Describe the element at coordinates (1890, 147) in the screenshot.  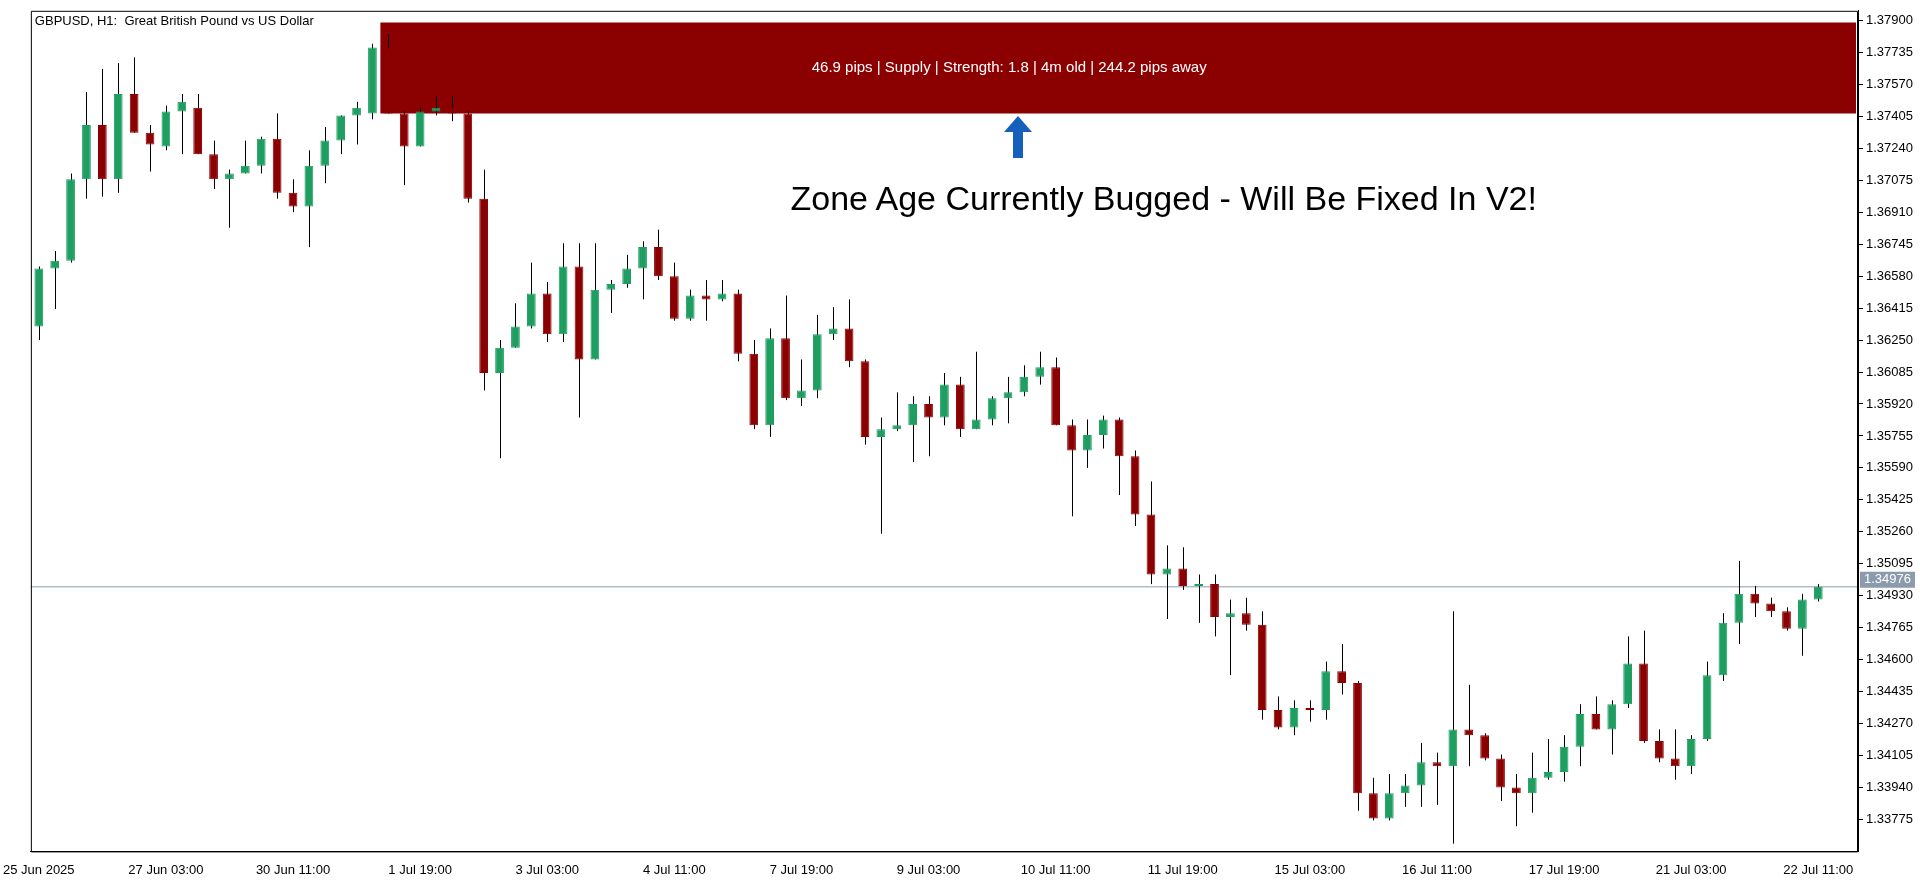
I see `y-tick-label: 1.37240` at that location.